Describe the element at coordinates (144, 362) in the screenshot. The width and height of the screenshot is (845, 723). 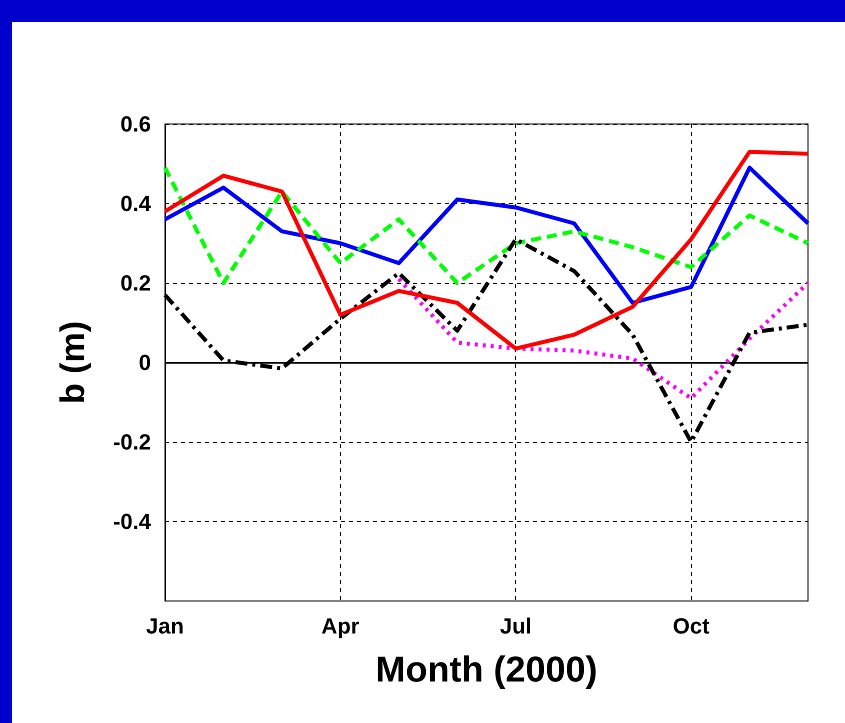
I see `y-tick-label: 0` at that location.